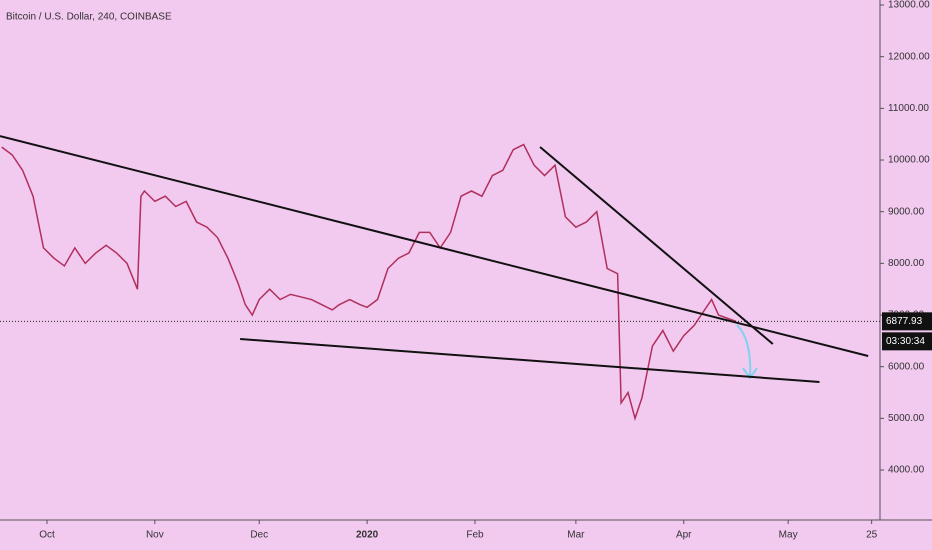 The height and width of the screenshot is (550, 932). What do you see at coordinates (906, 366) in the screenshot?
I see `y-tick-label: 6000.00` at bounding box center [906, 366].